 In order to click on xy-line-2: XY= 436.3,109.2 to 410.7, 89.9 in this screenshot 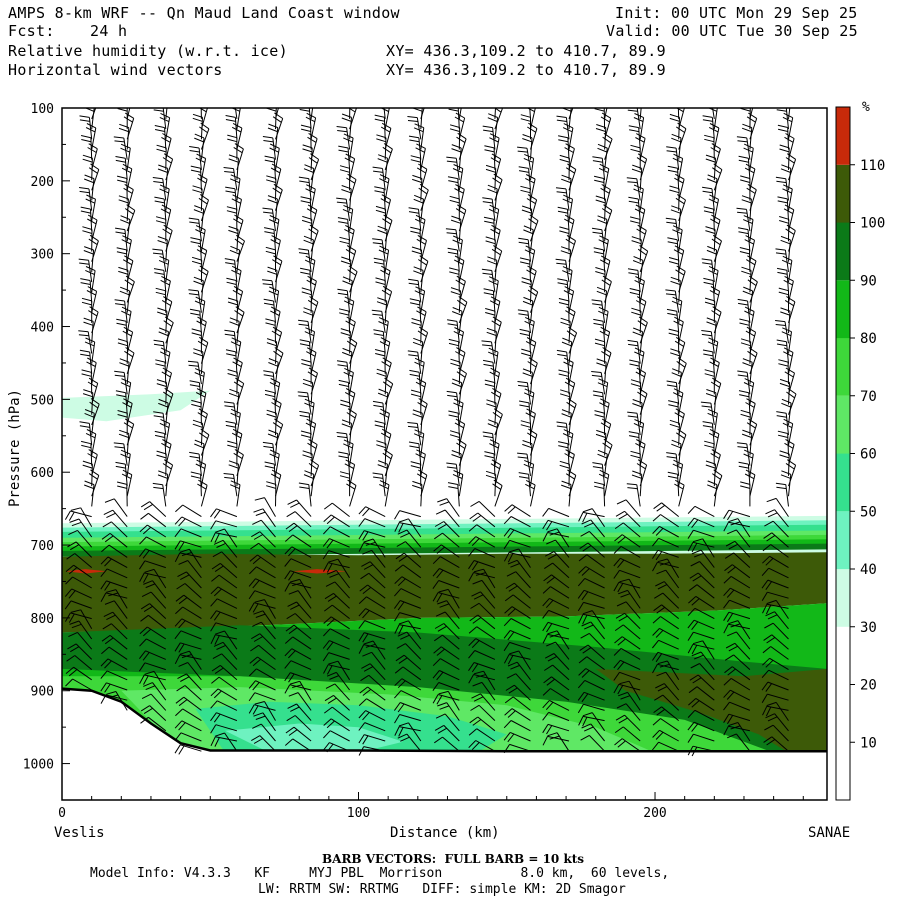, I will do `click(526, 70)`.